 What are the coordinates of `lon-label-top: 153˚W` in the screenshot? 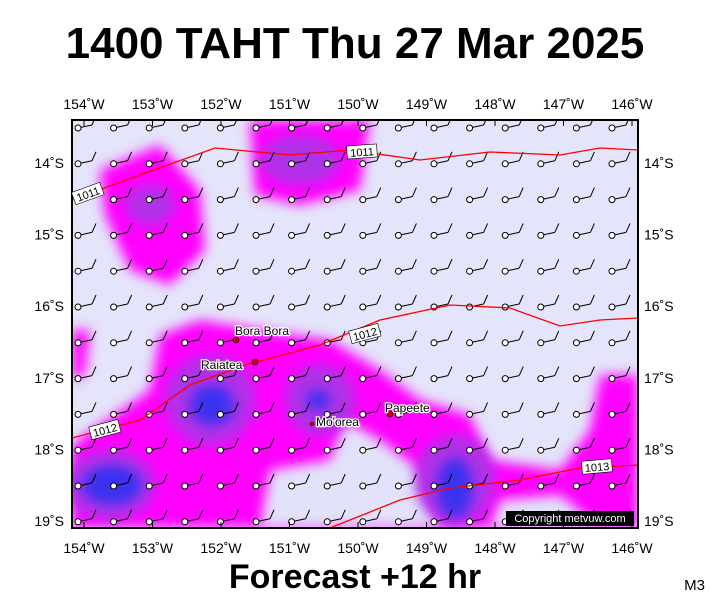 It's located at (153, 104).